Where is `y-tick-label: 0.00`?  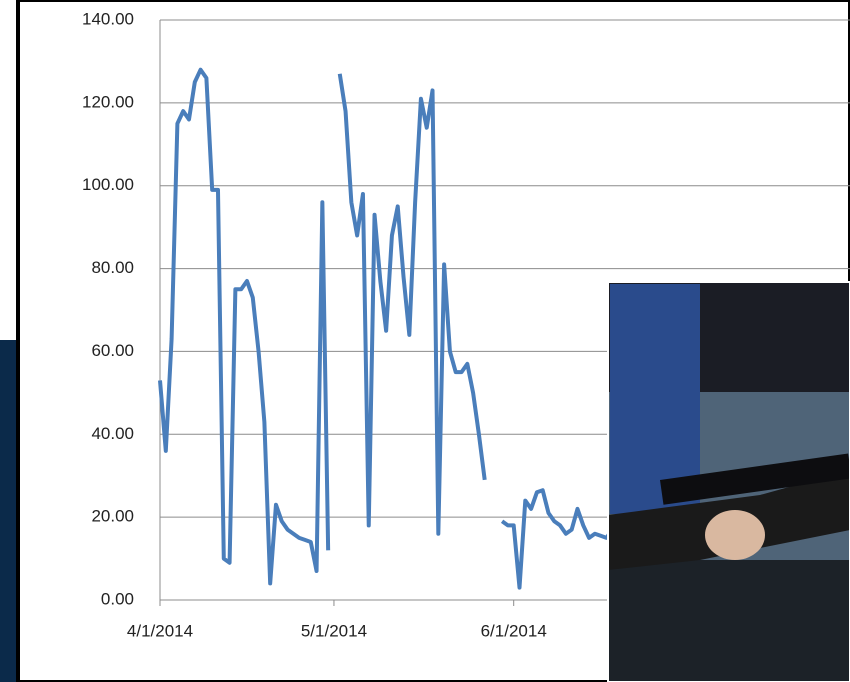
y-tick-label: 0.00 is located at coordinates (117, 598).